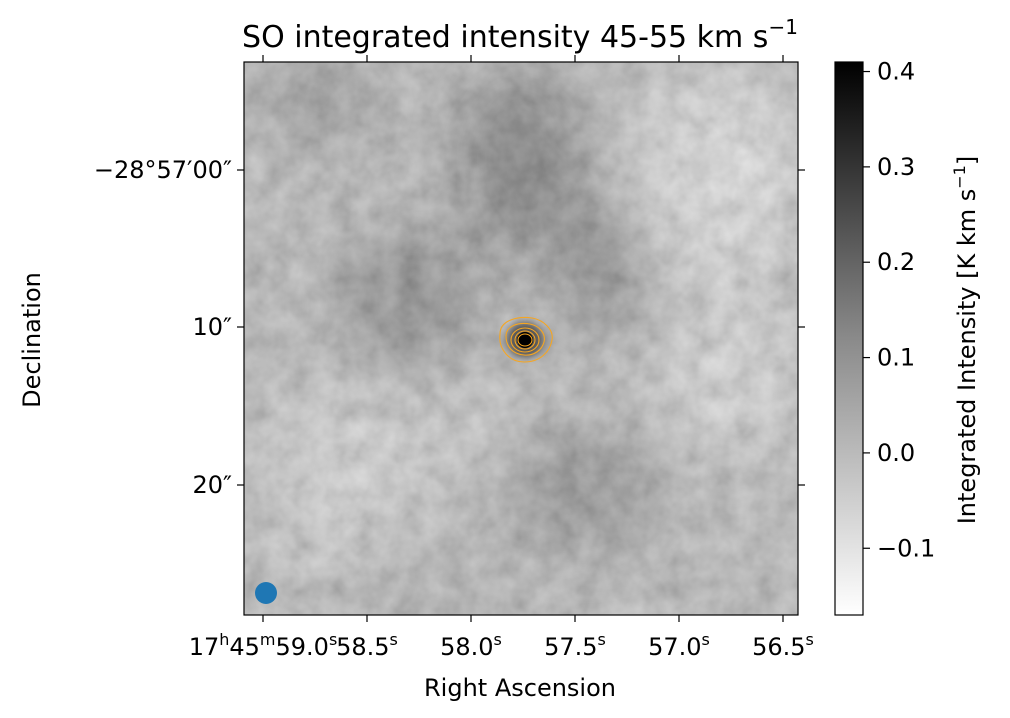  I want to click on y-axis-label: Declination, so click(32, 340).